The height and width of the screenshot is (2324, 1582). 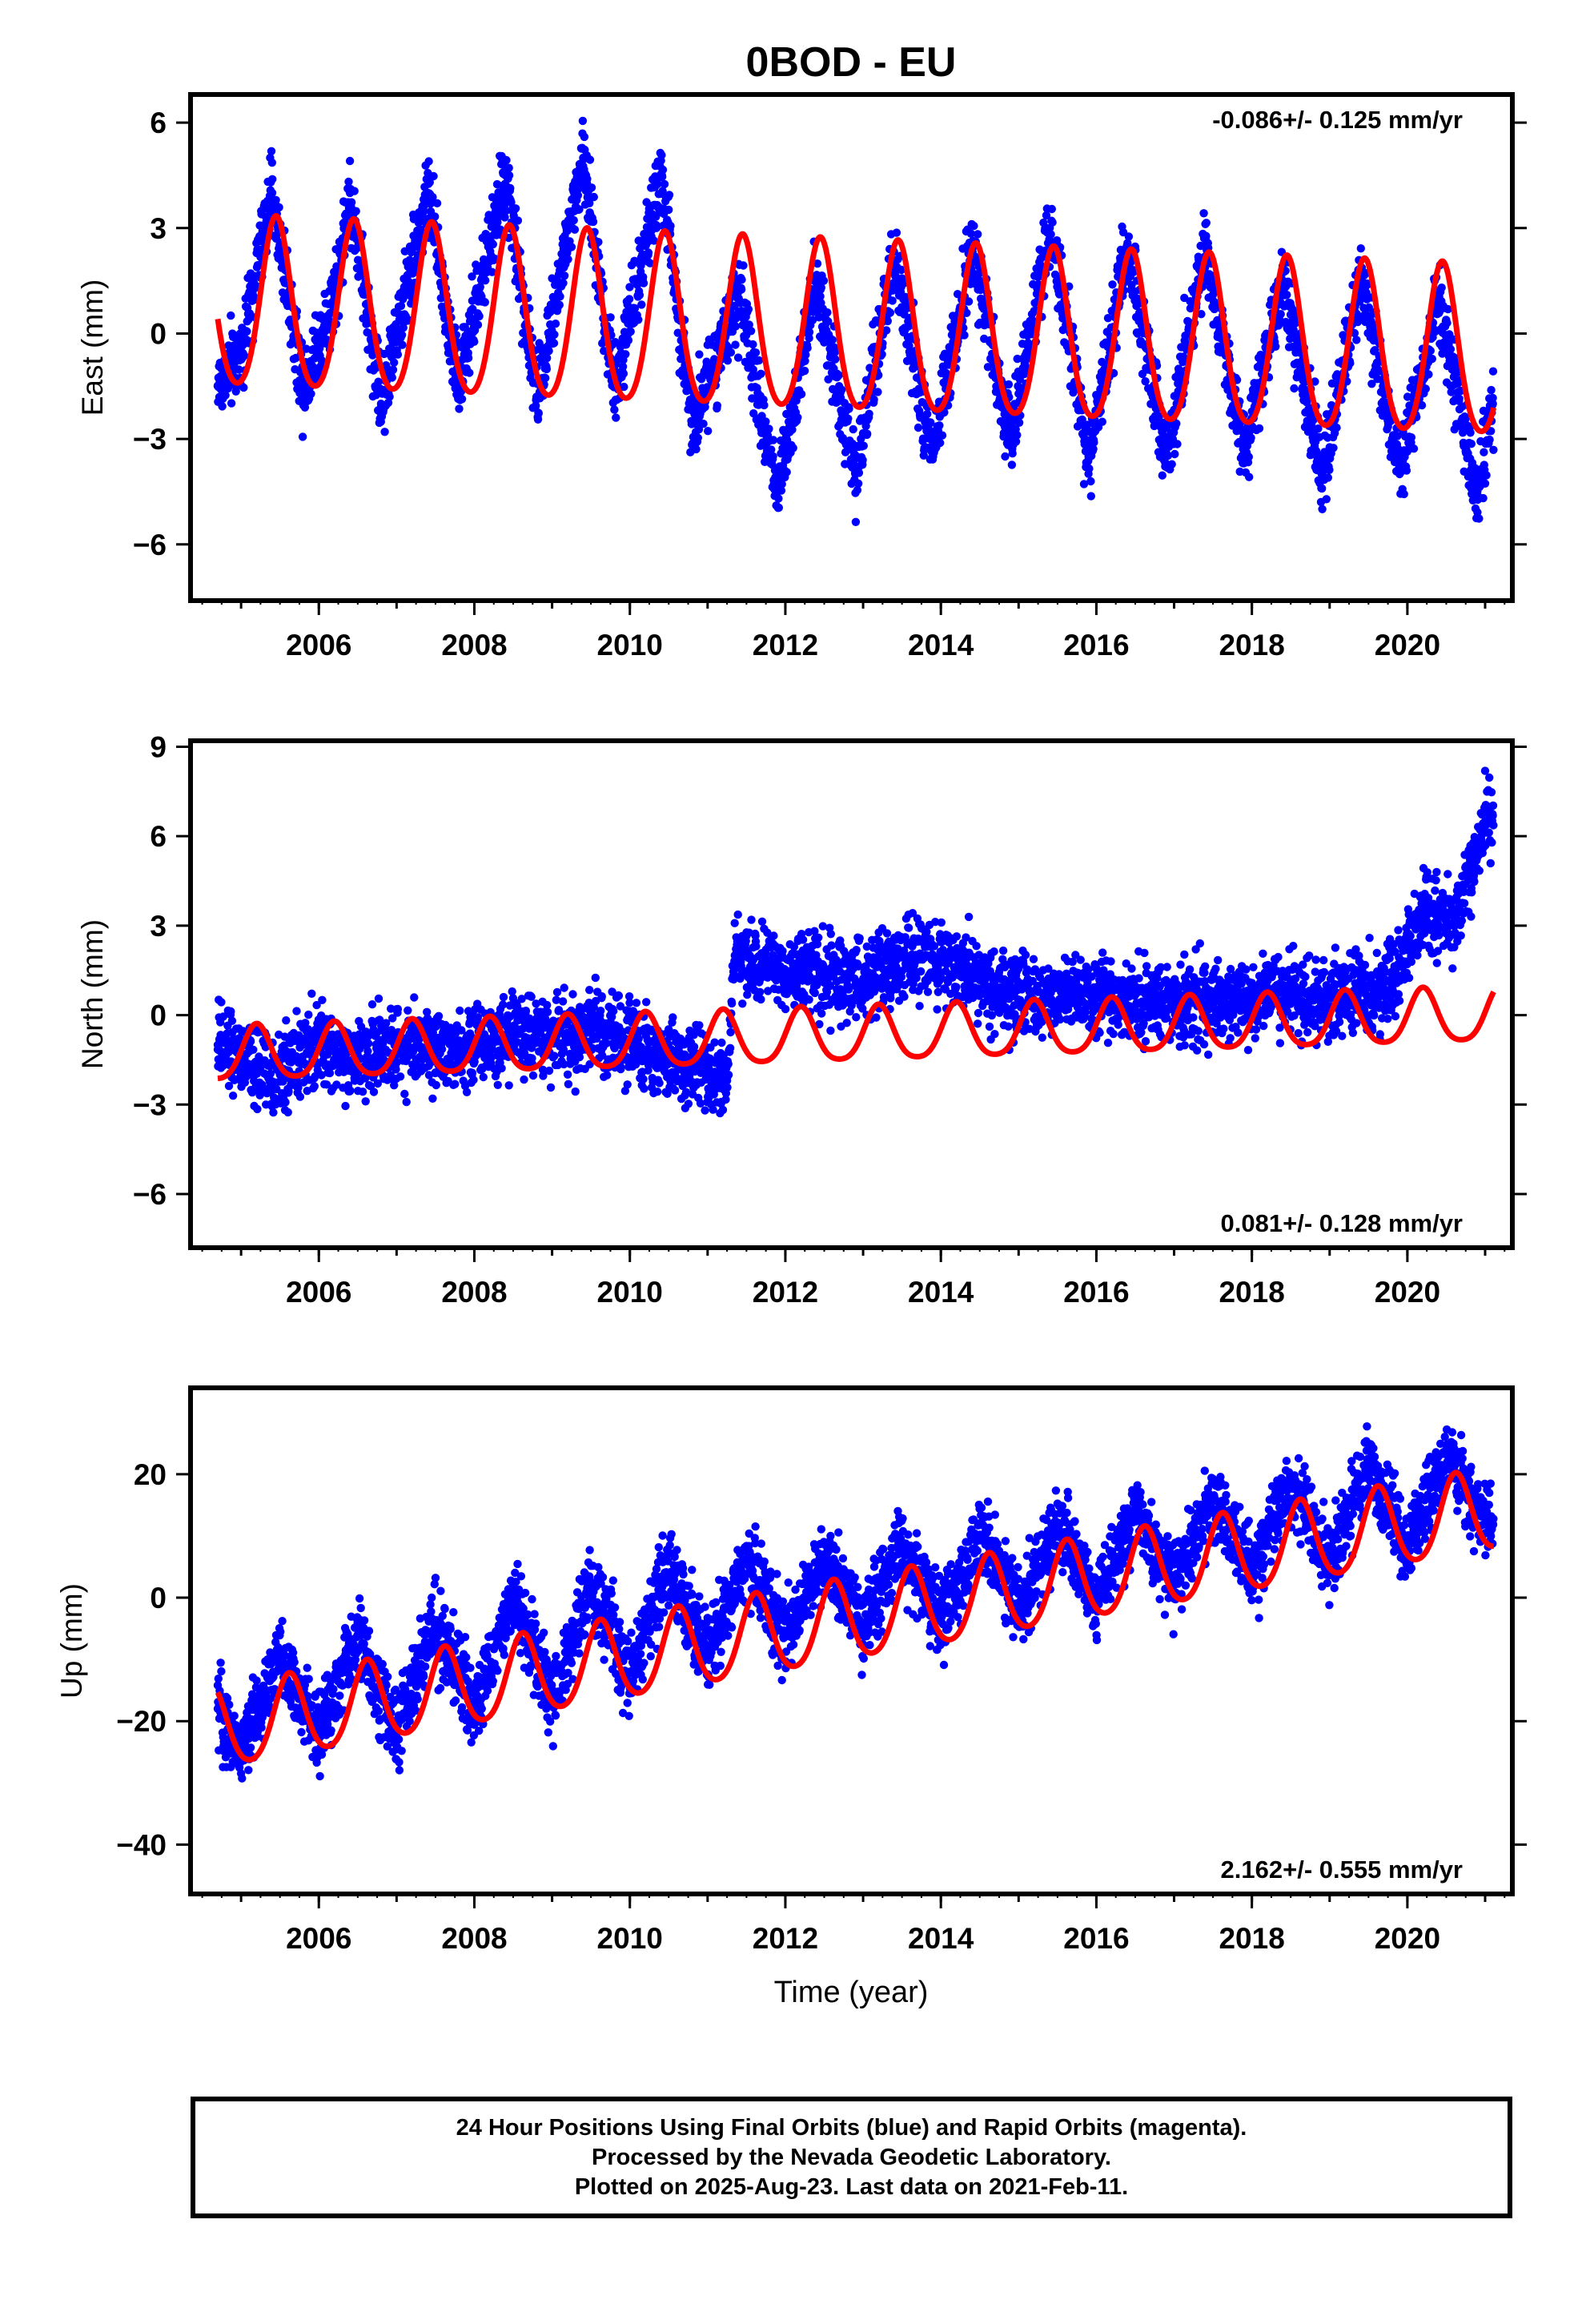 I want to click on data-points, so click(x=855, y=321).